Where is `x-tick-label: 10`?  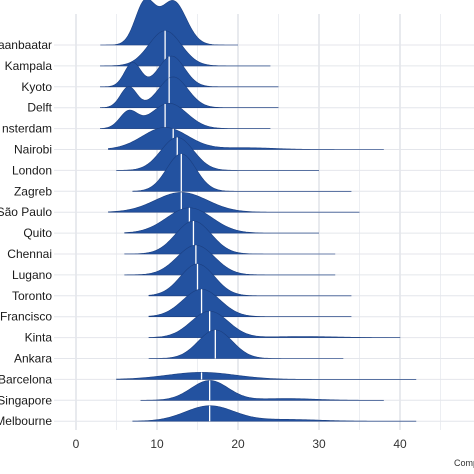 x-tick-label: 10 is located at coordinates (157, 444).